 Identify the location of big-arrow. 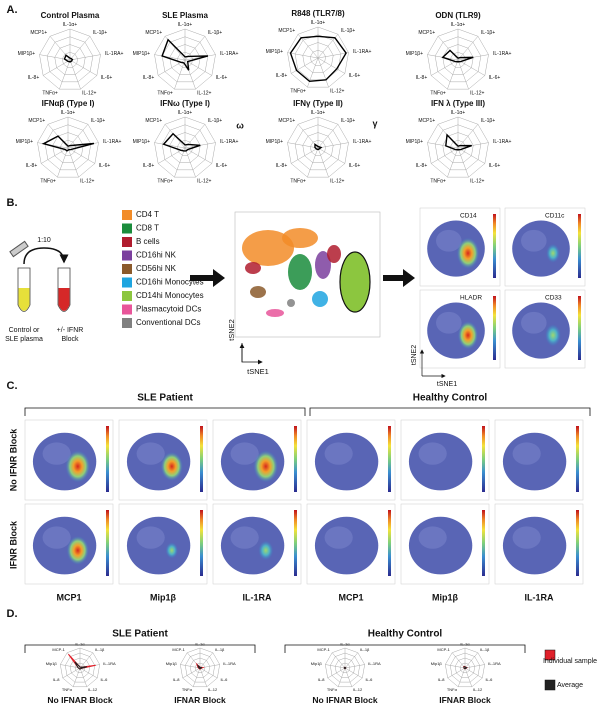
(207, 278).